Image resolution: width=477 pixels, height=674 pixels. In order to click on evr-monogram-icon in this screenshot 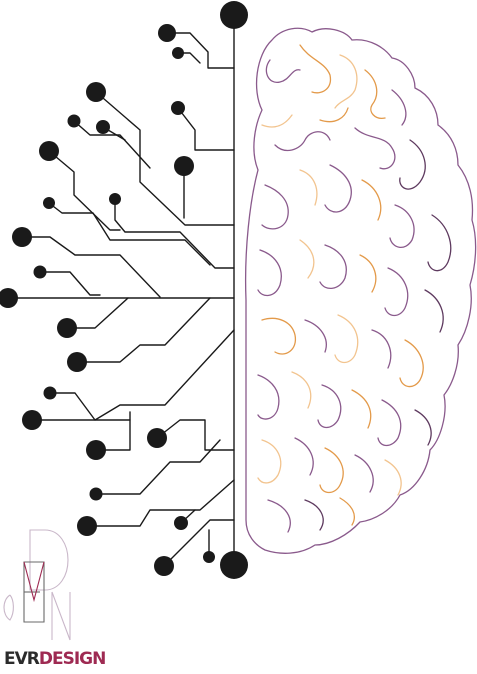, I will do `click(37, 585)`.